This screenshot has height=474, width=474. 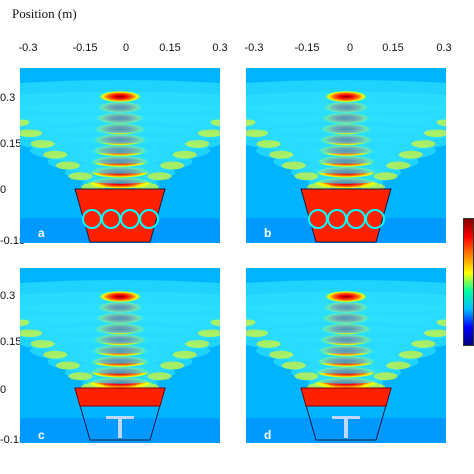 What do you see at coordinates (268, 435) in the screenshot?
I see `panel-label-d: d` at bounding box center [268, 435].